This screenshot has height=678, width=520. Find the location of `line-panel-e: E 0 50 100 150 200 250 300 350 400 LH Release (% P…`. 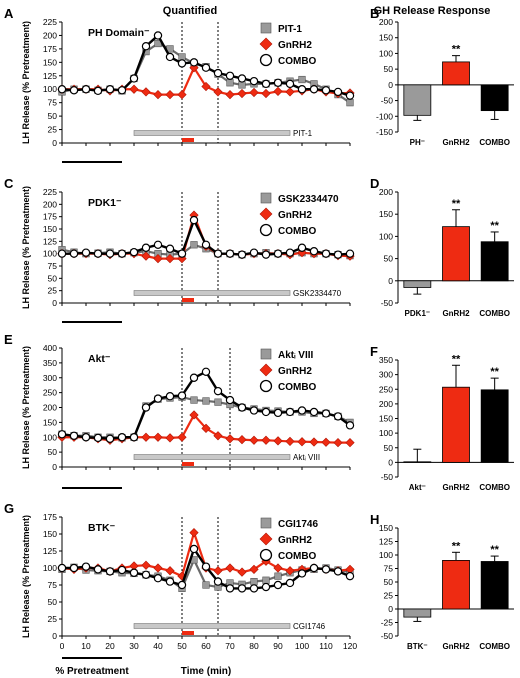

line-panel-e: E 0 50 100 150 200 250 300 350 400 LH Release (% P… is located at coordinates (179, 402).